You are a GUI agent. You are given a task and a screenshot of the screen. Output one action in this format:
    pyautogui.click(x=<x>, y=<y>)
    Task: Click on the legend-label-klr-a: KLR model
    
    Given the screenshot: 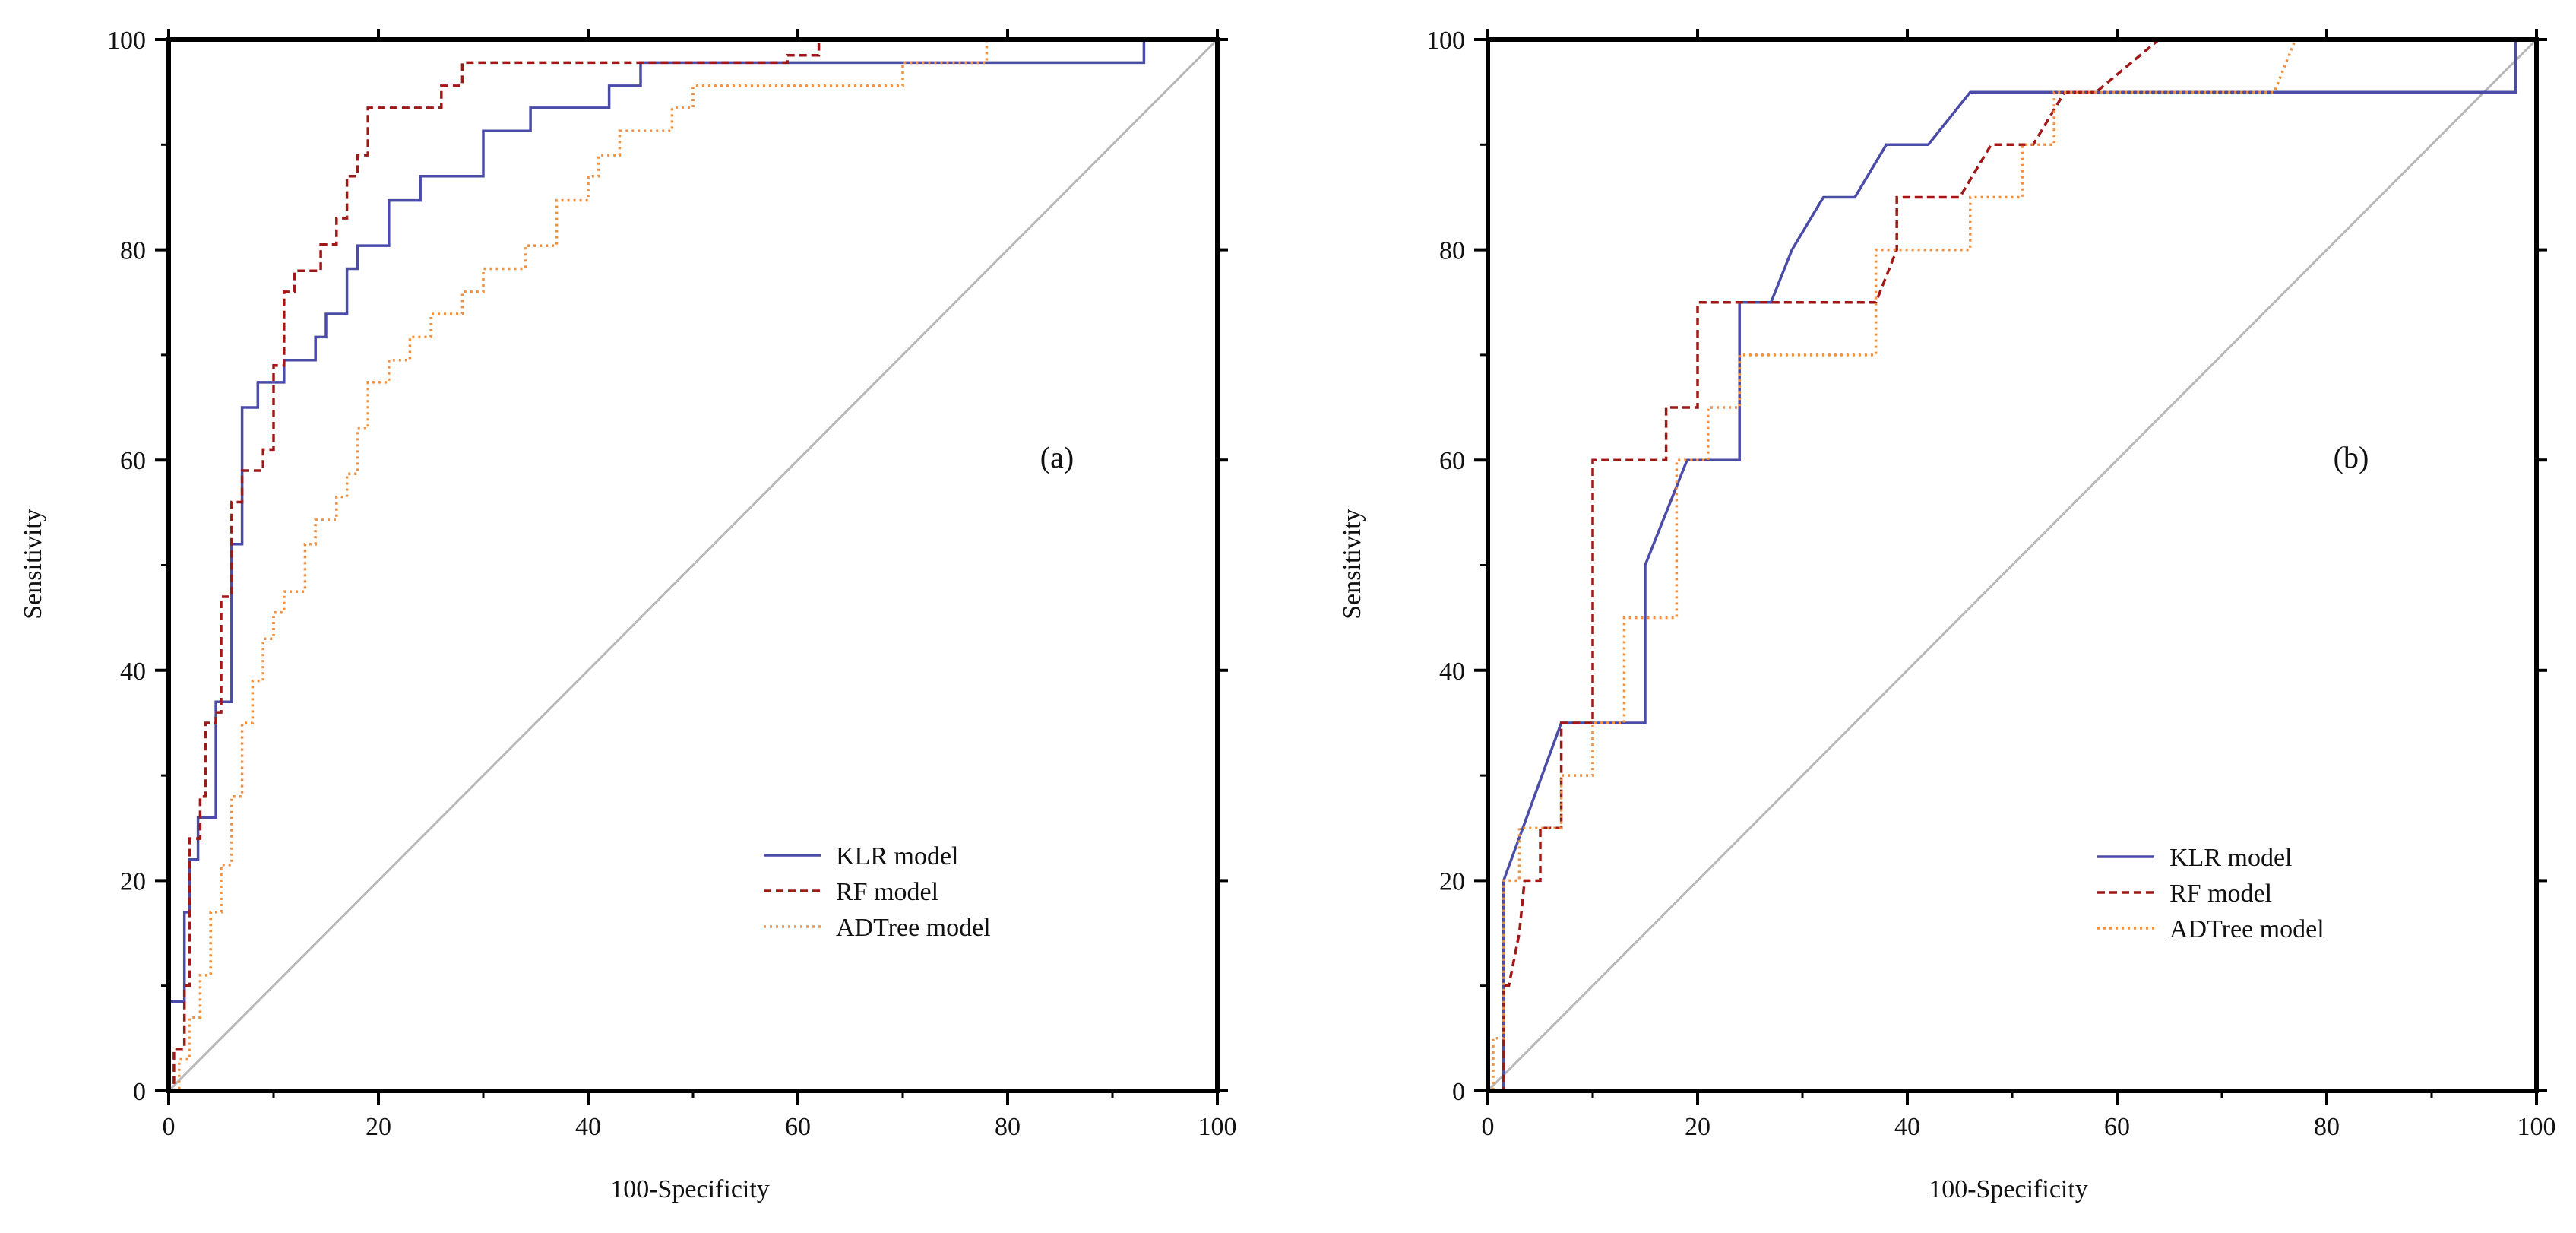 What is the action you would take?
    pyautogui.click(x=897, y=856)
    